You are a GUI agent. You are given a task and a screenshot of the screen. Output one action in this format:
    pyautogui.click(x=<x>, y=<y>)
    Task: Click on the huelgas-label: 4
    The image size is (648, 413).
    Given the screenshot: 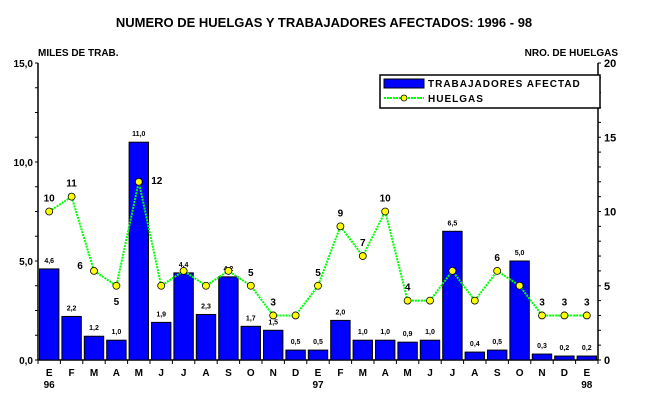 What is the action you would take?
    pyautogui.click(x=408, y=288)
    